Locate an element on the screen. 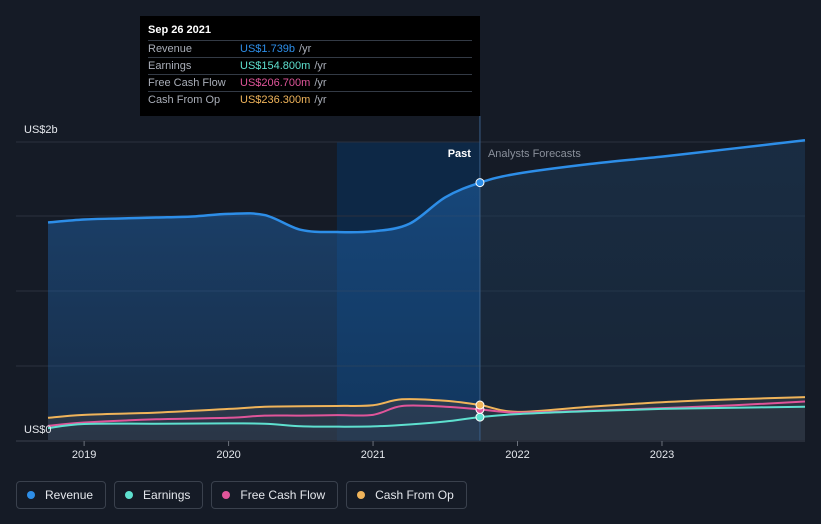 The width and height of the screenshot is (821, 524). x-axis: 2019 2020 2021 2022 2023 is located at coordinates (410, 450).